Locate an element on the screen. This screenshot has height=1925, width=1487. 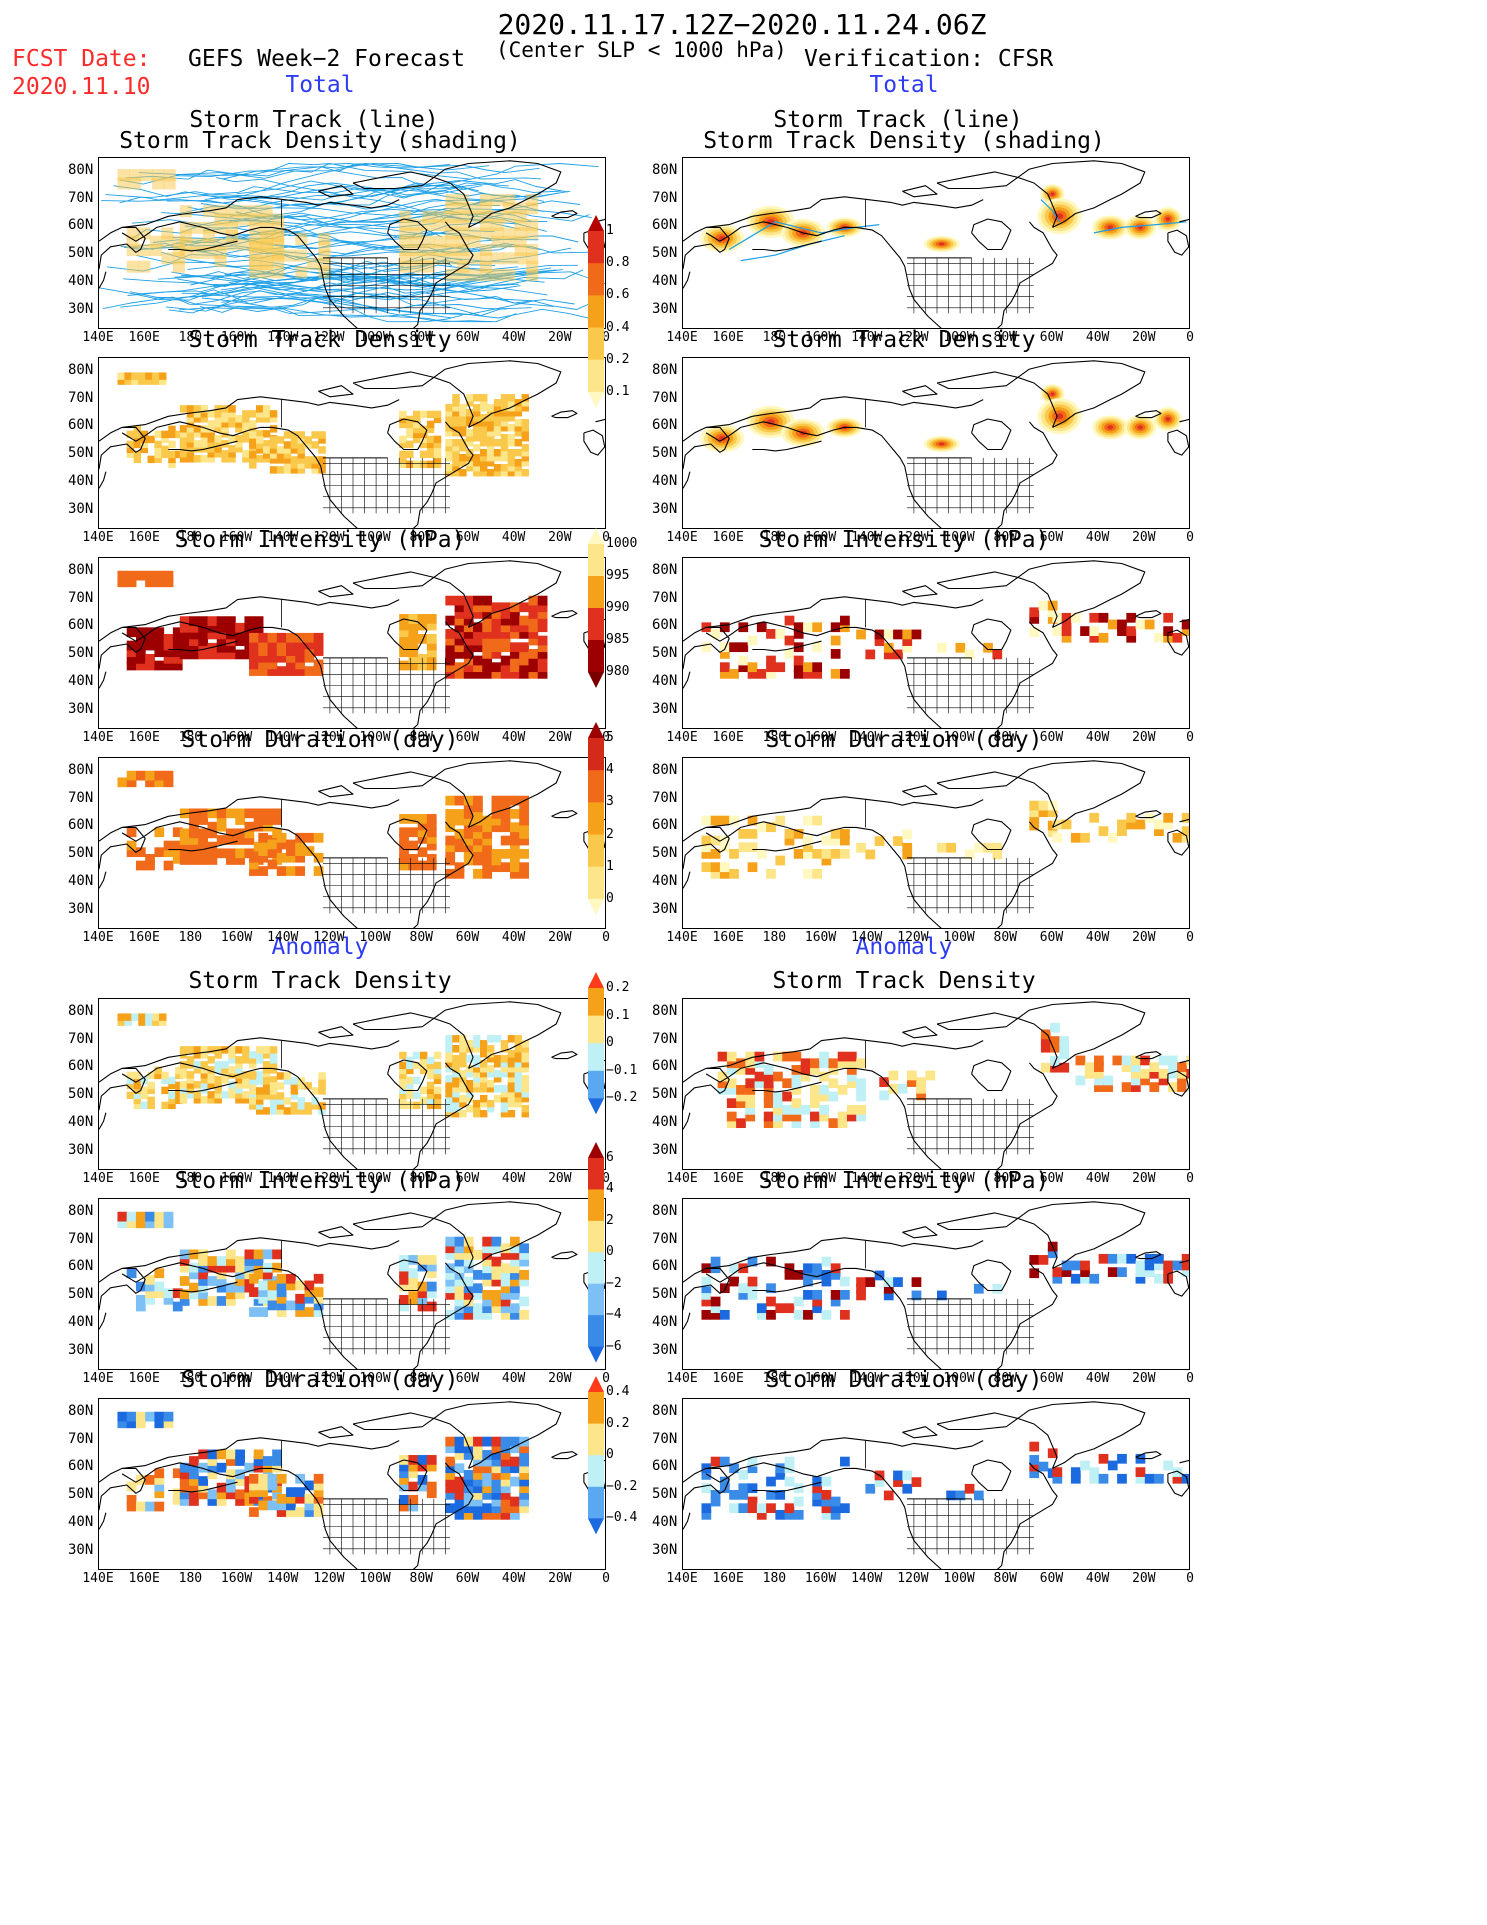
colorbar-tick-label: −4 is located at coordinates (614, 1315).